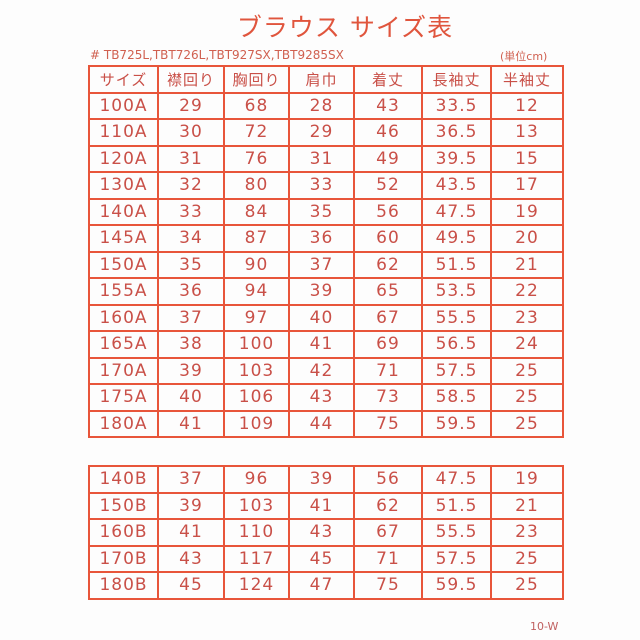 The image size is (640, 640). What do you see at coordinates (388, 291) in the screenshot?
I see `table-cell: 65` at bounding box center [388, 291].